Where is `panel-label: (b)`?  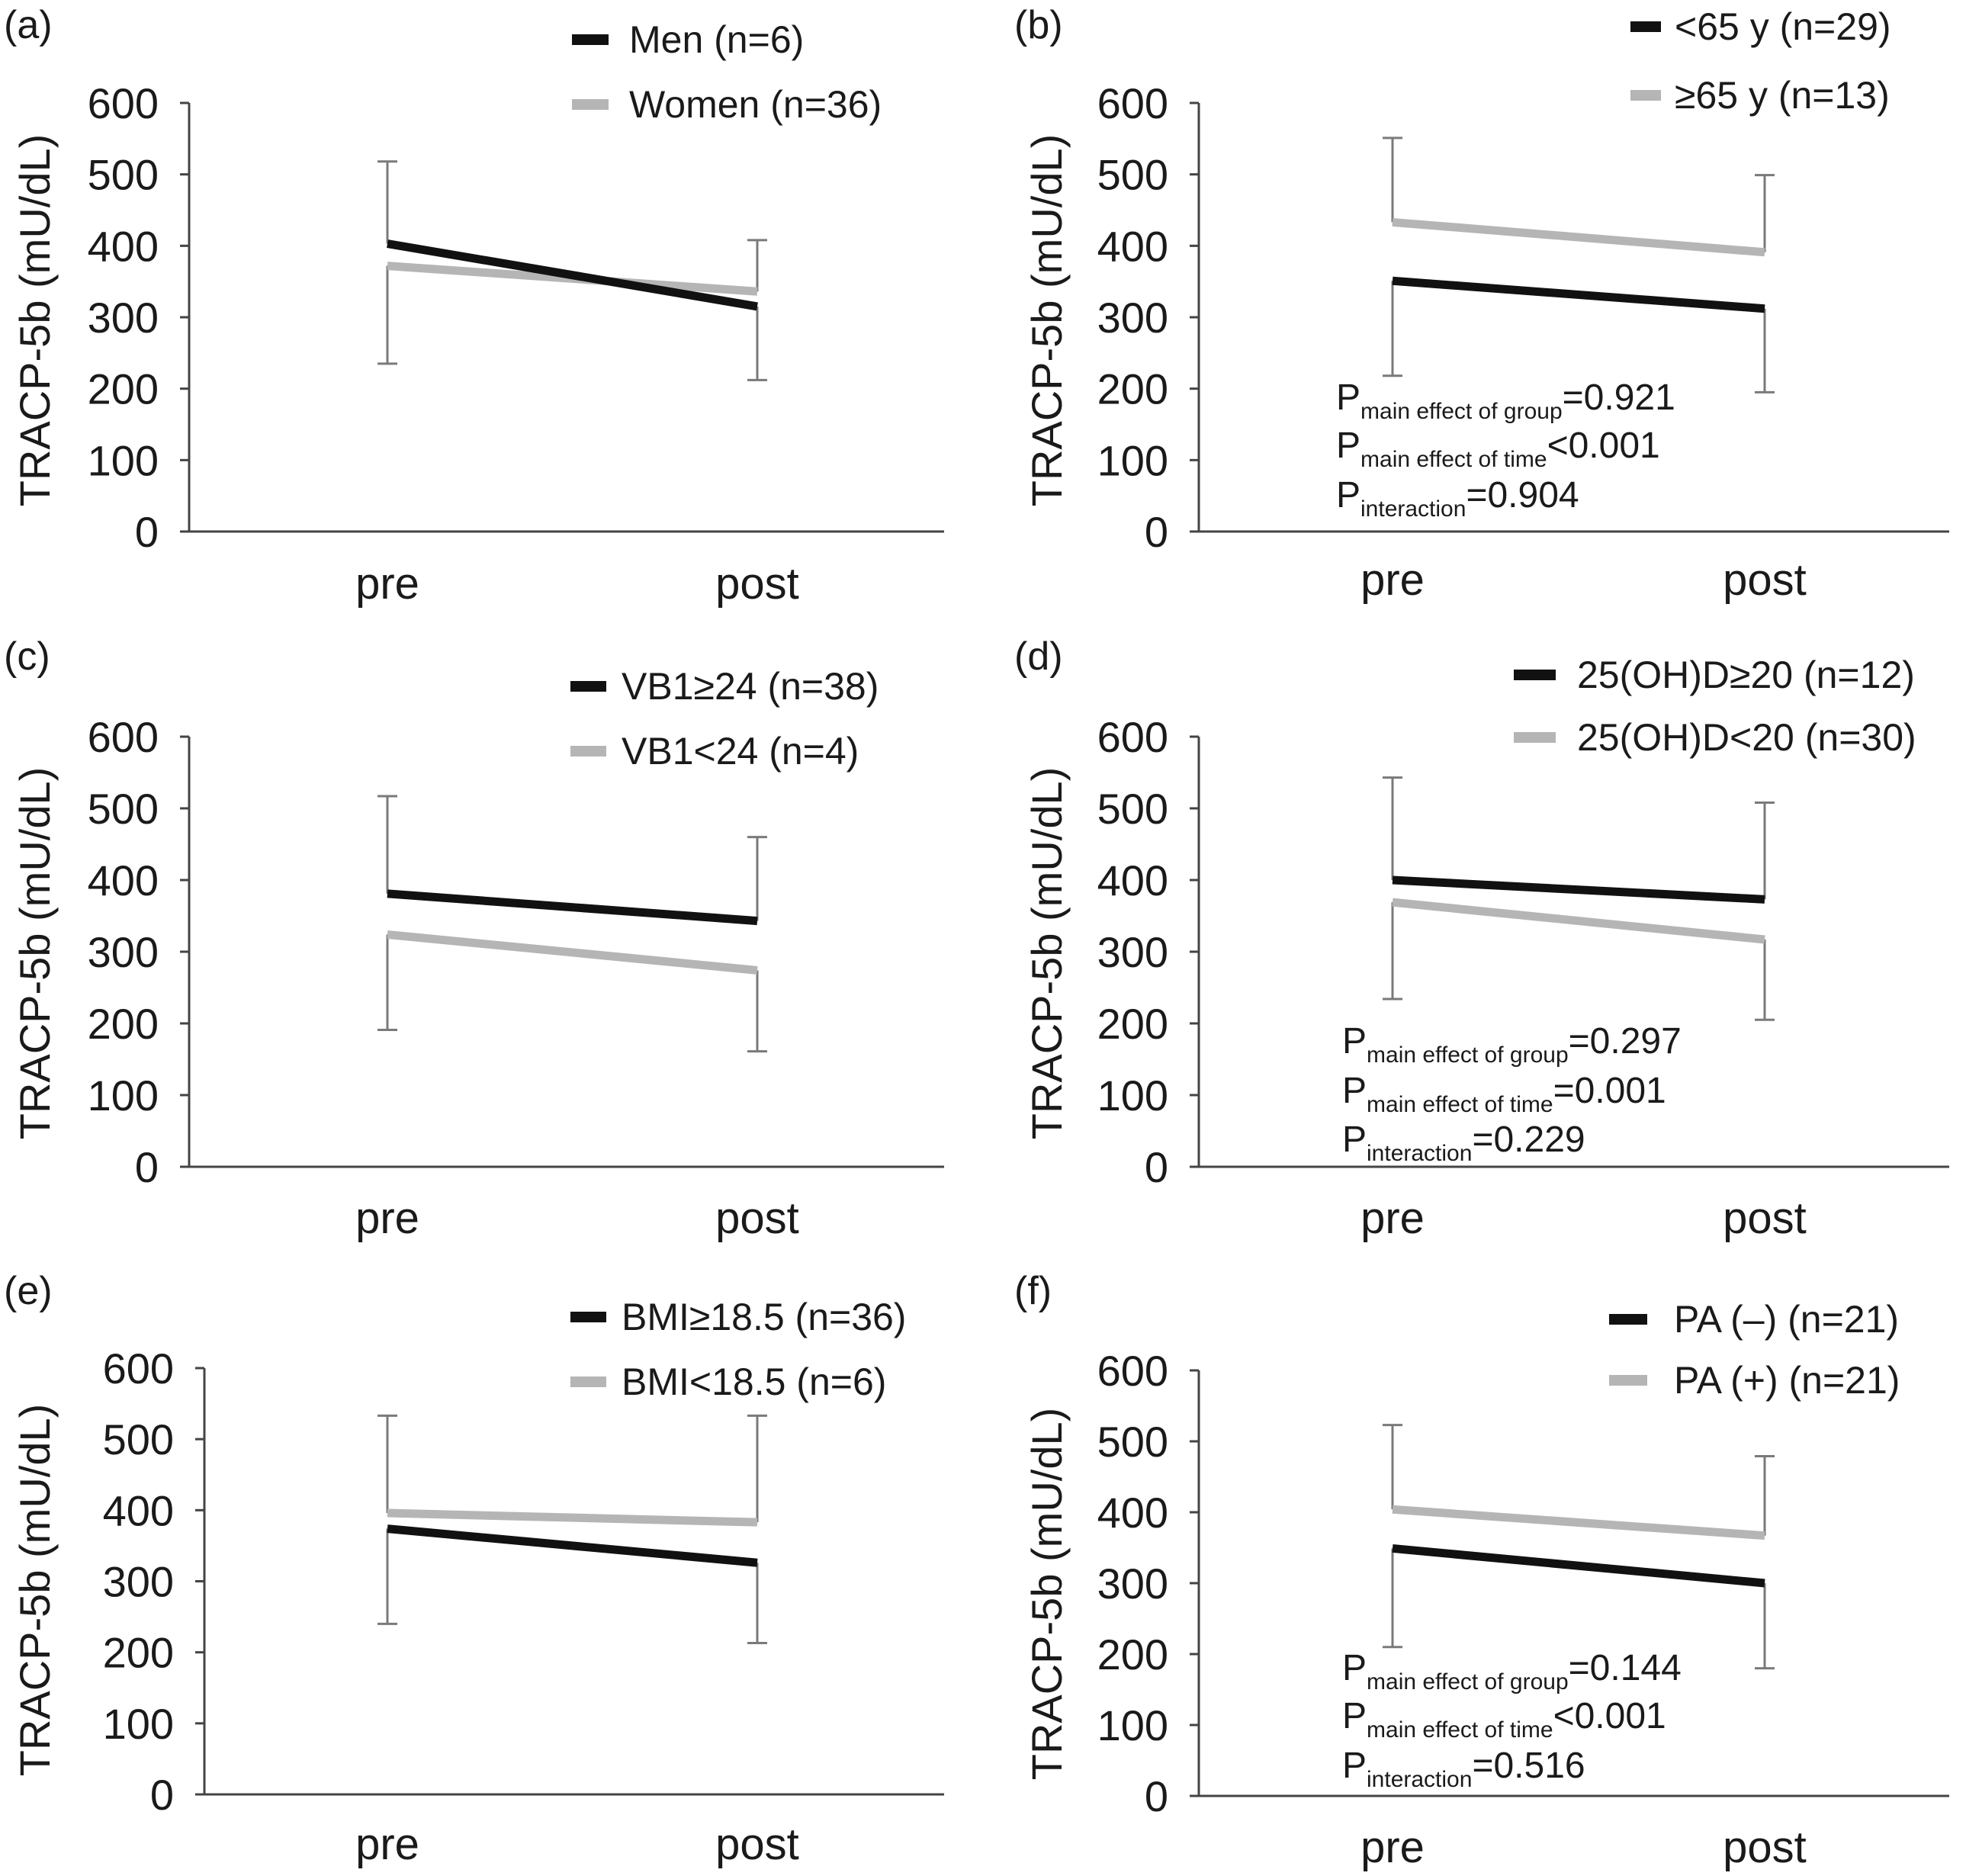 panel-label: (b) is located at coordinates (1038, 25).